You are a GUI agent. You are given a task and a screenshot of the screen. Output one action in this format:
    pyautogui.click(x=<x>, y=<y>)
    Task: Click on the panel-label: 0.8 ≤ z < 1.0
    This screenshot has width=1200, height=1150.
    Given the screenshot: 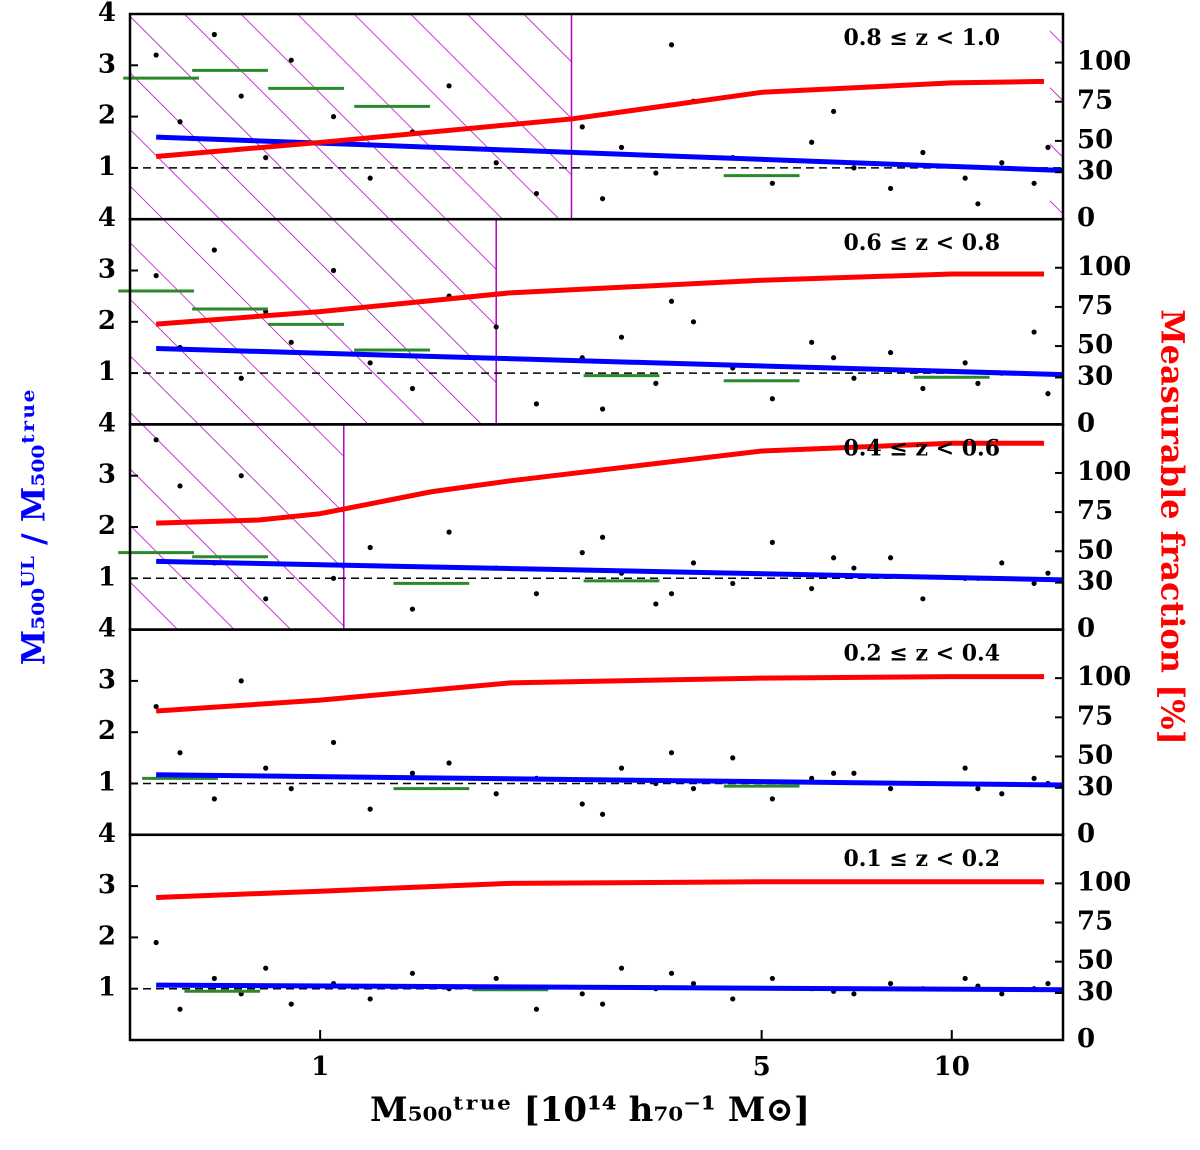 What is the action you would take?
    pyautogui.click(x=921, y=38)
    